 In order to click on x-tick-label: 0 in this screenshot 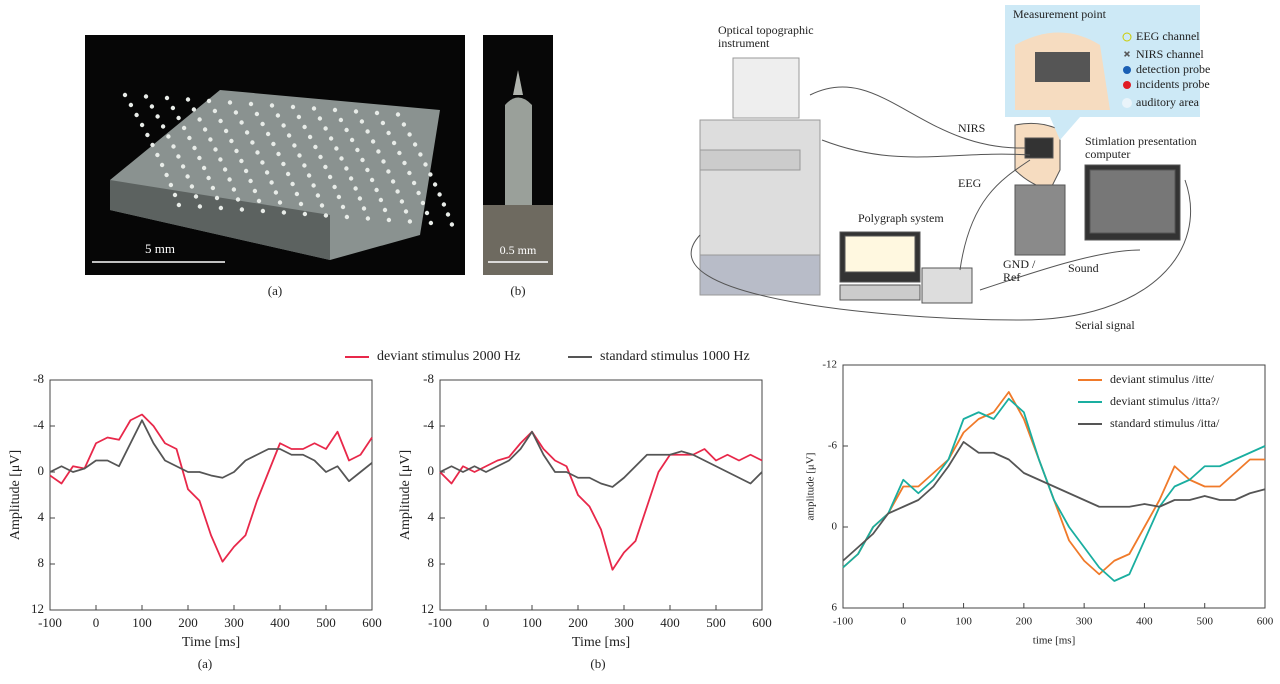, I will do `click(904, 622)`.